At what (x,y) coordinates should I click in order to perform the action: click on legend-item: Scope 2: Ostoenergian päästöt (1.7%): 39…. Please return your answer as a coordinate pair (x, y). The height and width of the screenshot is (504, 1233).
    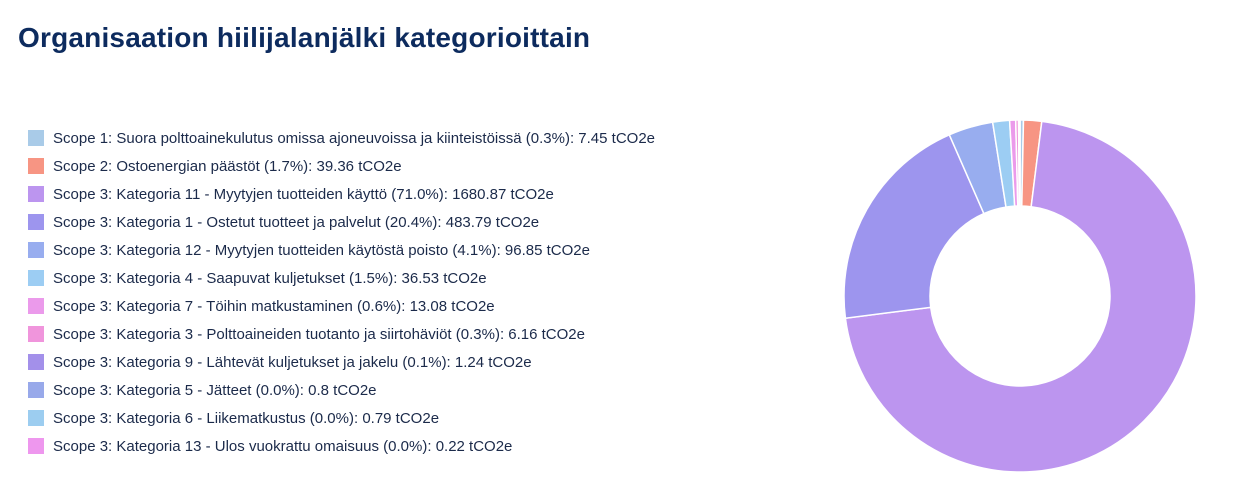
    Looking at the image, I should click on (341, 166).